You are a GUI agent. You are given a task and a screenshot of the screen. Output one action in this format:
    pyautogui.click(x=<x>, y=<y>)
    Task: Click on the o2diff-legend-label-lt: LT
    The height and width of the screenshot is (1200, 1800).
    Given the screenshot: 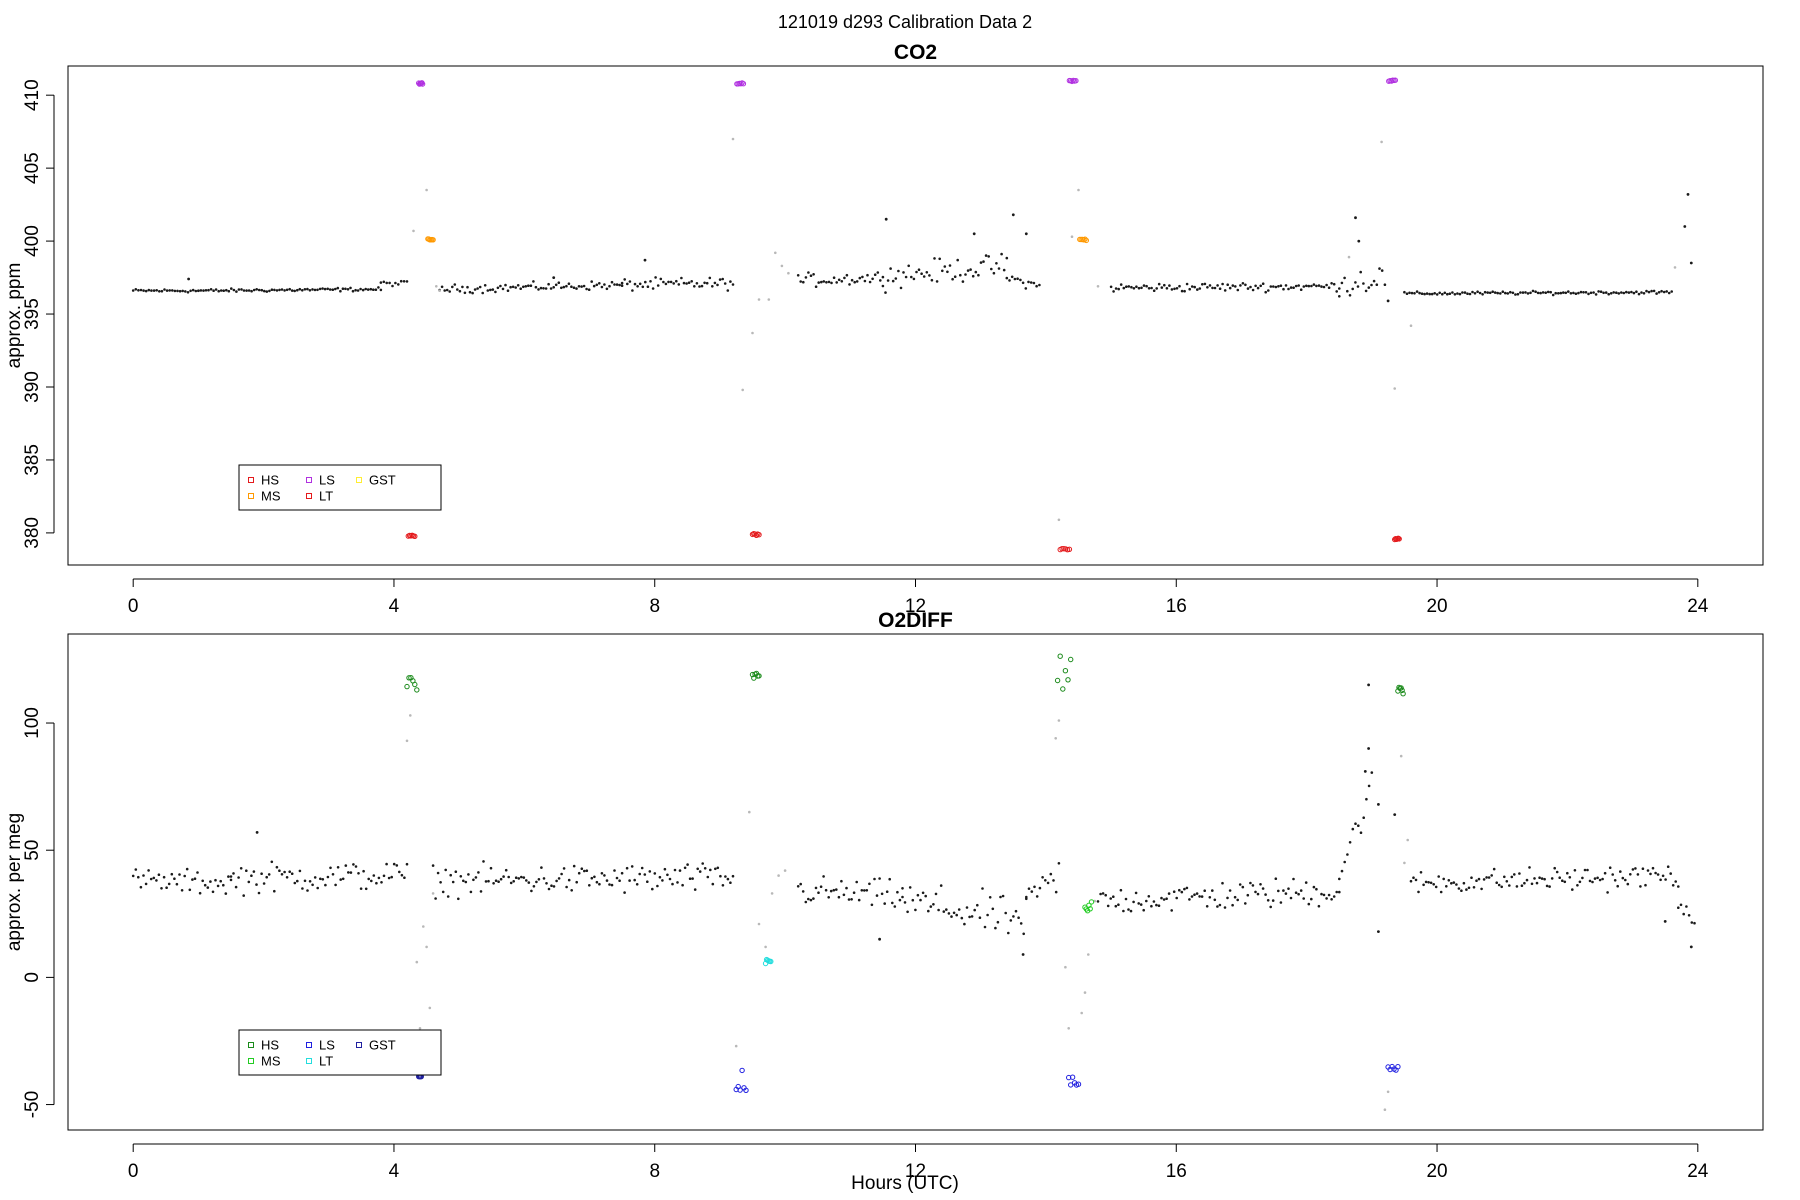 What is the action you would take?
    pyautogui.click(x=326, y=1061)
    